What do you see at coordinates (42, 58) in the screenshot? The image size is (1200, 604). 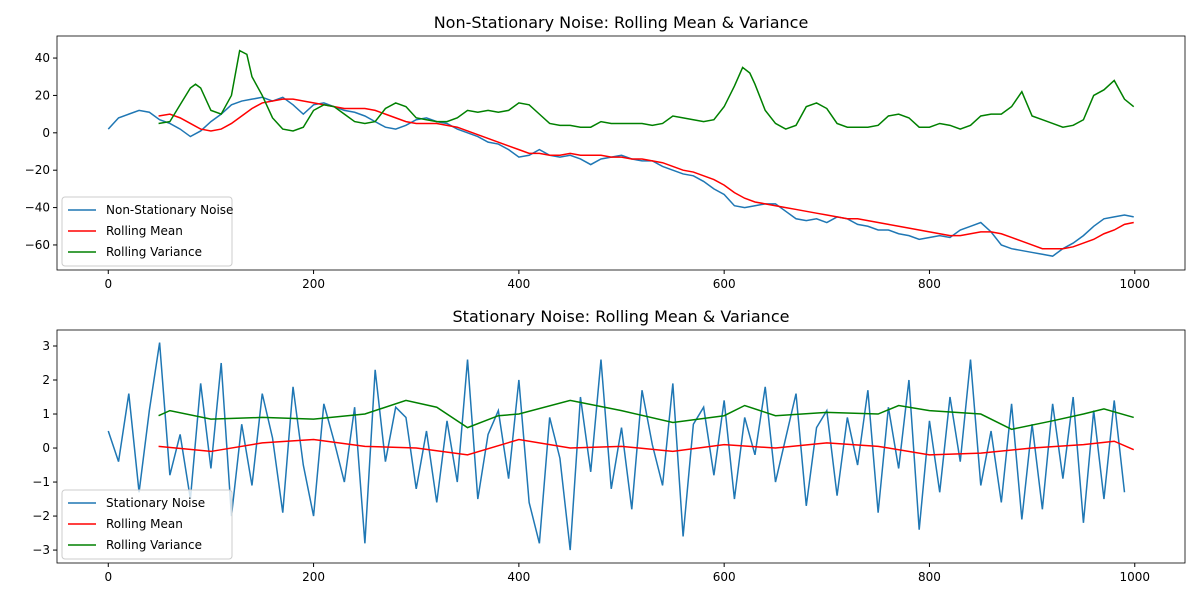 I see `y-tick-label: 40` at bounding box center [42, 58].